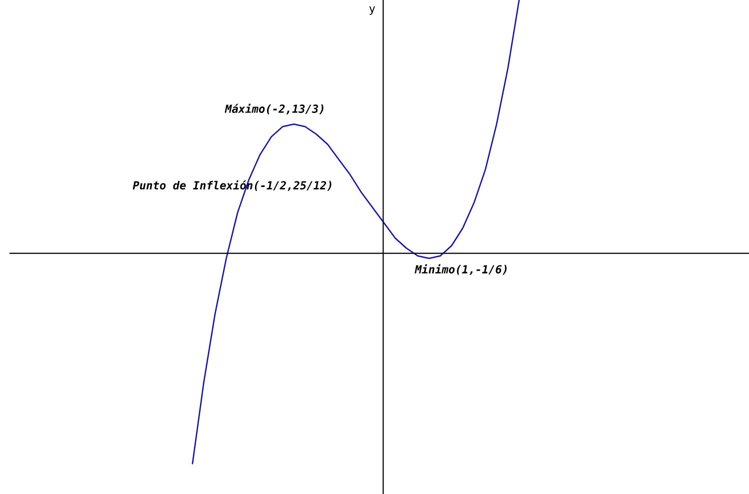 This screenshot has width=749, height=494. Describe the element at coordinates (372, 10) in the screenshot. I see `y-axis-title: y` at that location.